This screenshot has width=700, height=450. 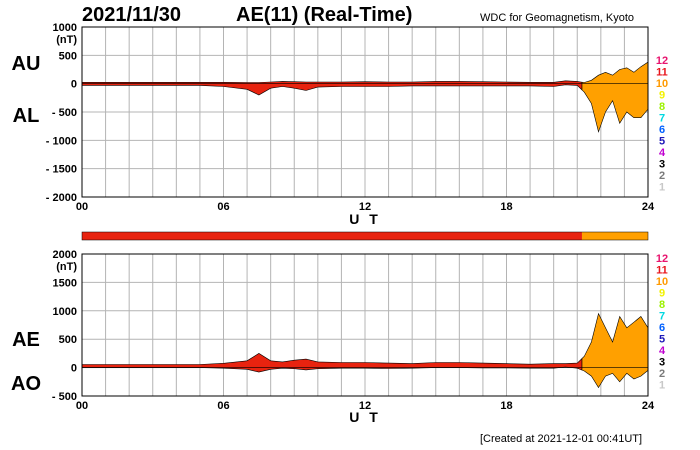 What do you see at coordinates (26, 340) in the screenshot?
I see `series-label-upper: AE` at bounding box center [26, 340].